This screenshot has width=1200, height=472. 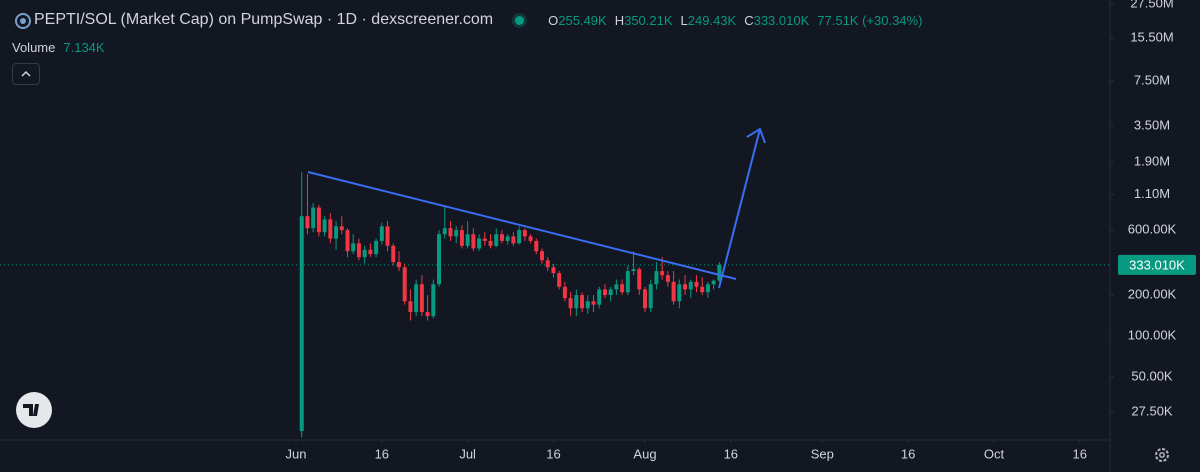 What do you see at coordinates (467, 453) in the screenshot?
I see `x-tick-label: Jul` at bounding box center [467, 453].